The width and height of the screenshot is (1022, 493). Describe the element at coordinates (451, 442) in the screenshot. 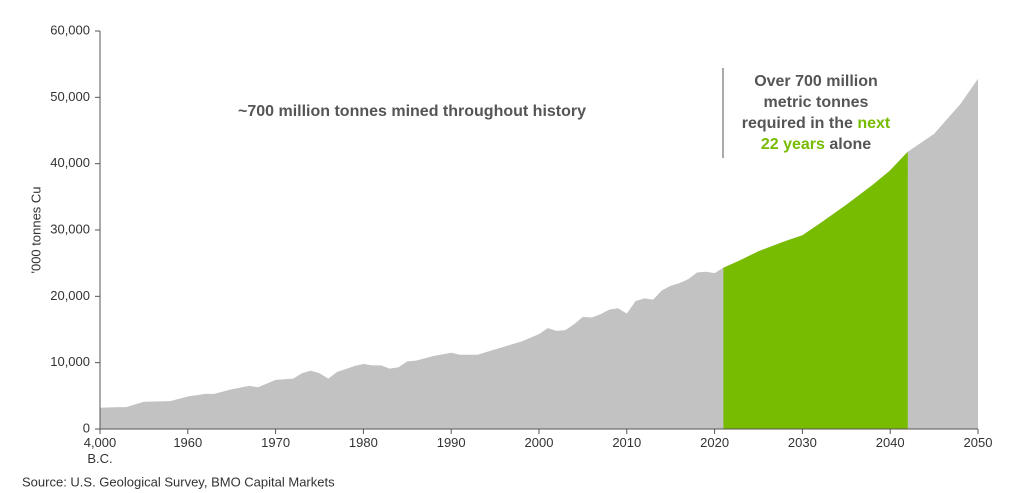

I see `x-tick-label: 1990` at that location.